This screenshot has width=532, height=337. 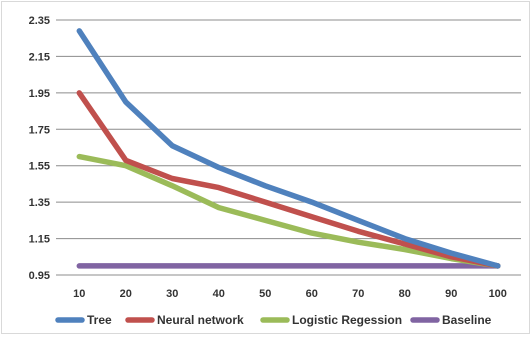 I want to click on y-tick-label: 2.35, so click(x=39, y=21).